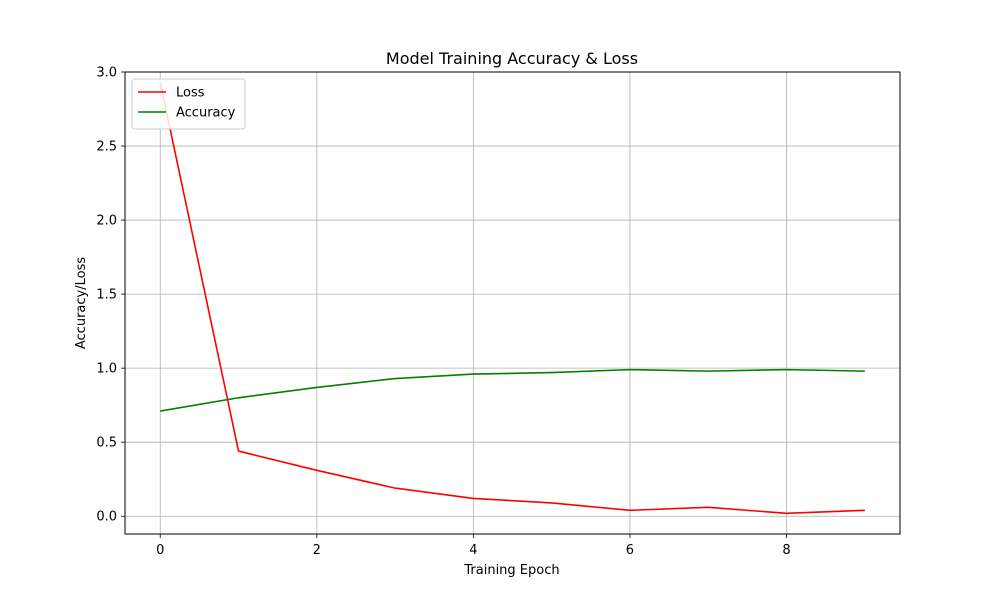 This screenshot has width=1000, height=600. Describe the element at coordinates (106, 369) in the screenshot. I see `y-tick-label: 1.0` at that location.